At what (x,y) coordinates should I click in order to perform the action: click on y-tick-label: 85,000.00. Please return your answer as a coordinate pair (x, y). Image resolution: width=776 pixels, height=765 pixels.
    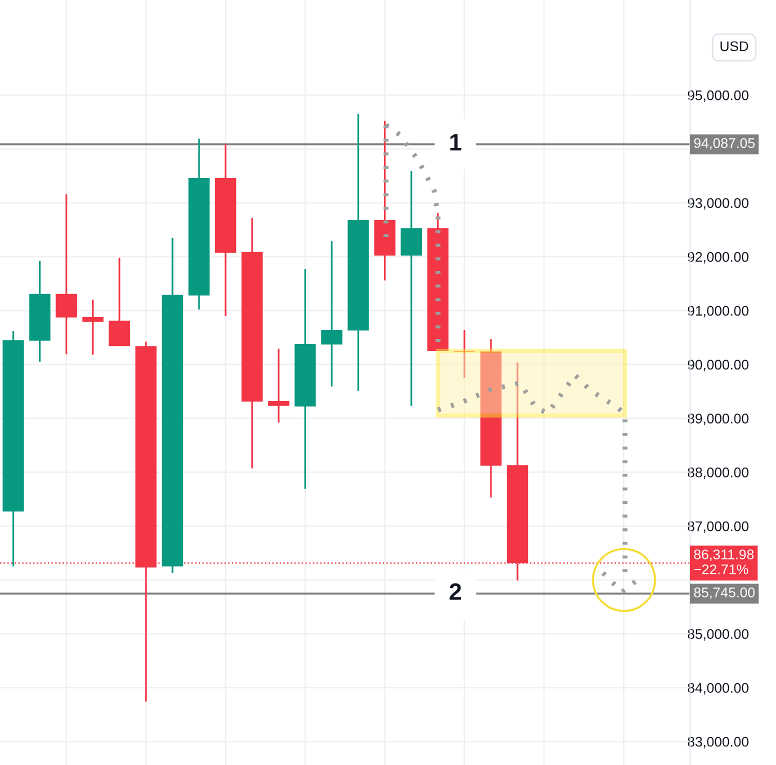
    Looking at the image, I should click on (718, 635).